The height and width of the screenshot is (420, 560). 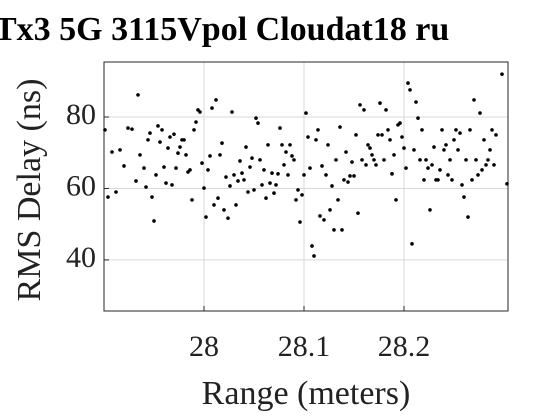 What do you see at coordinates (204, 346) in the screenshot?
I see `x-tick-label: 28` at bounding box center [204, 346].